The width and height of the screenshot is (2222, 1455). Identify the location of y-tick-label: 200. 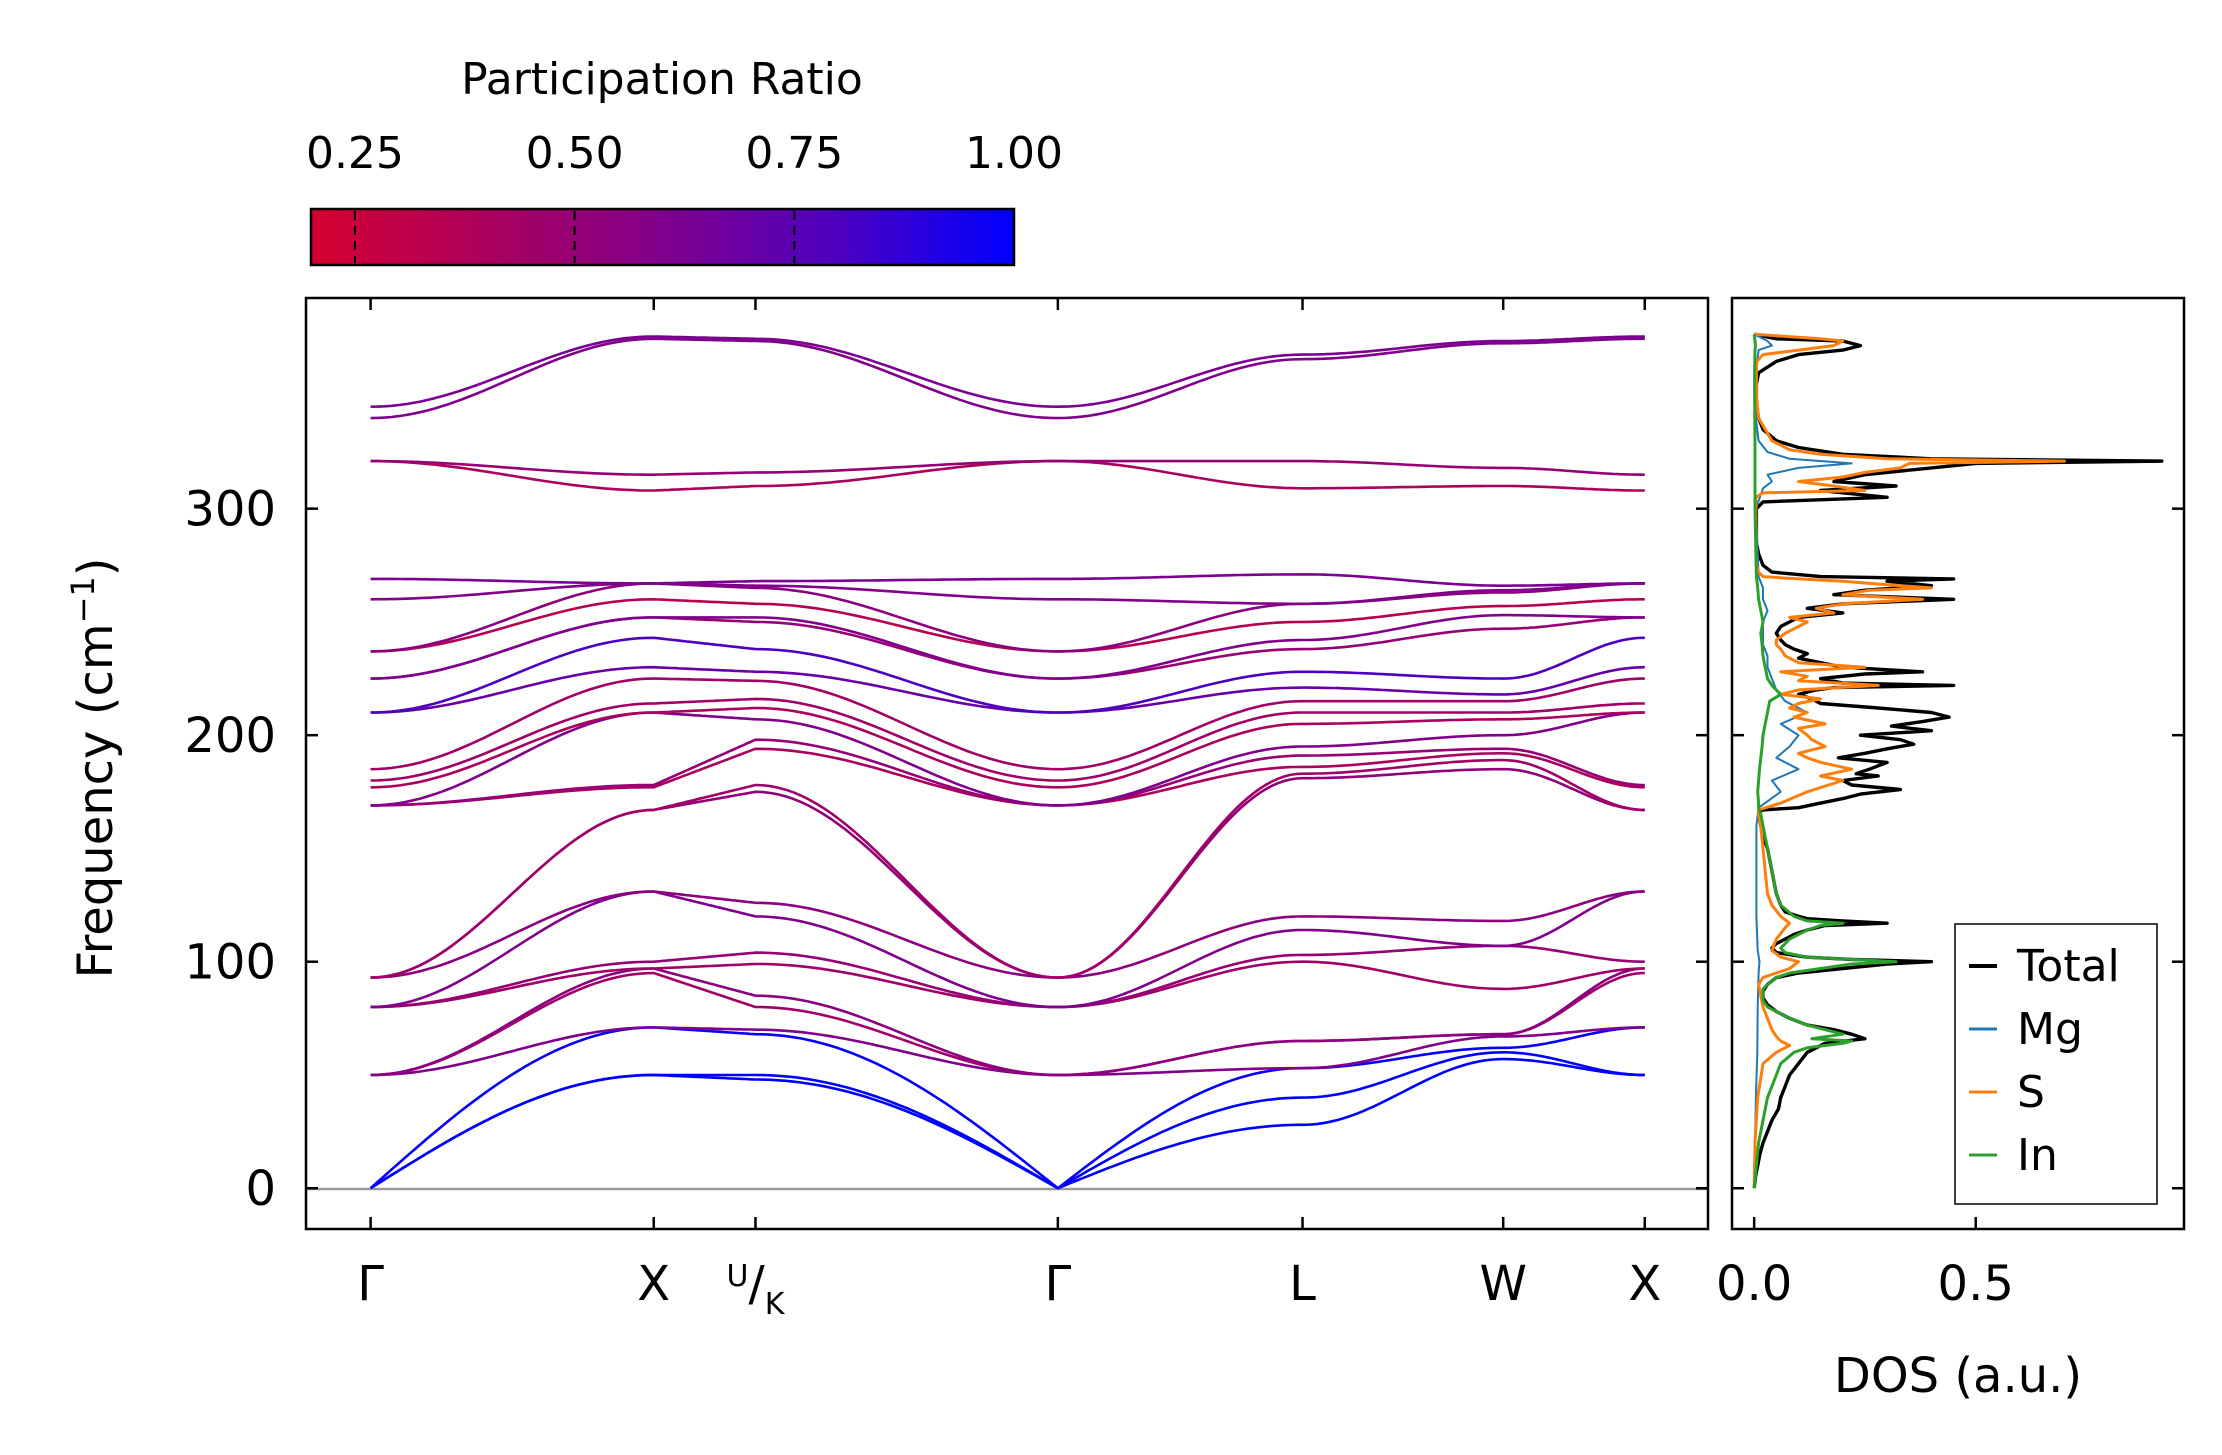
(230, 736).